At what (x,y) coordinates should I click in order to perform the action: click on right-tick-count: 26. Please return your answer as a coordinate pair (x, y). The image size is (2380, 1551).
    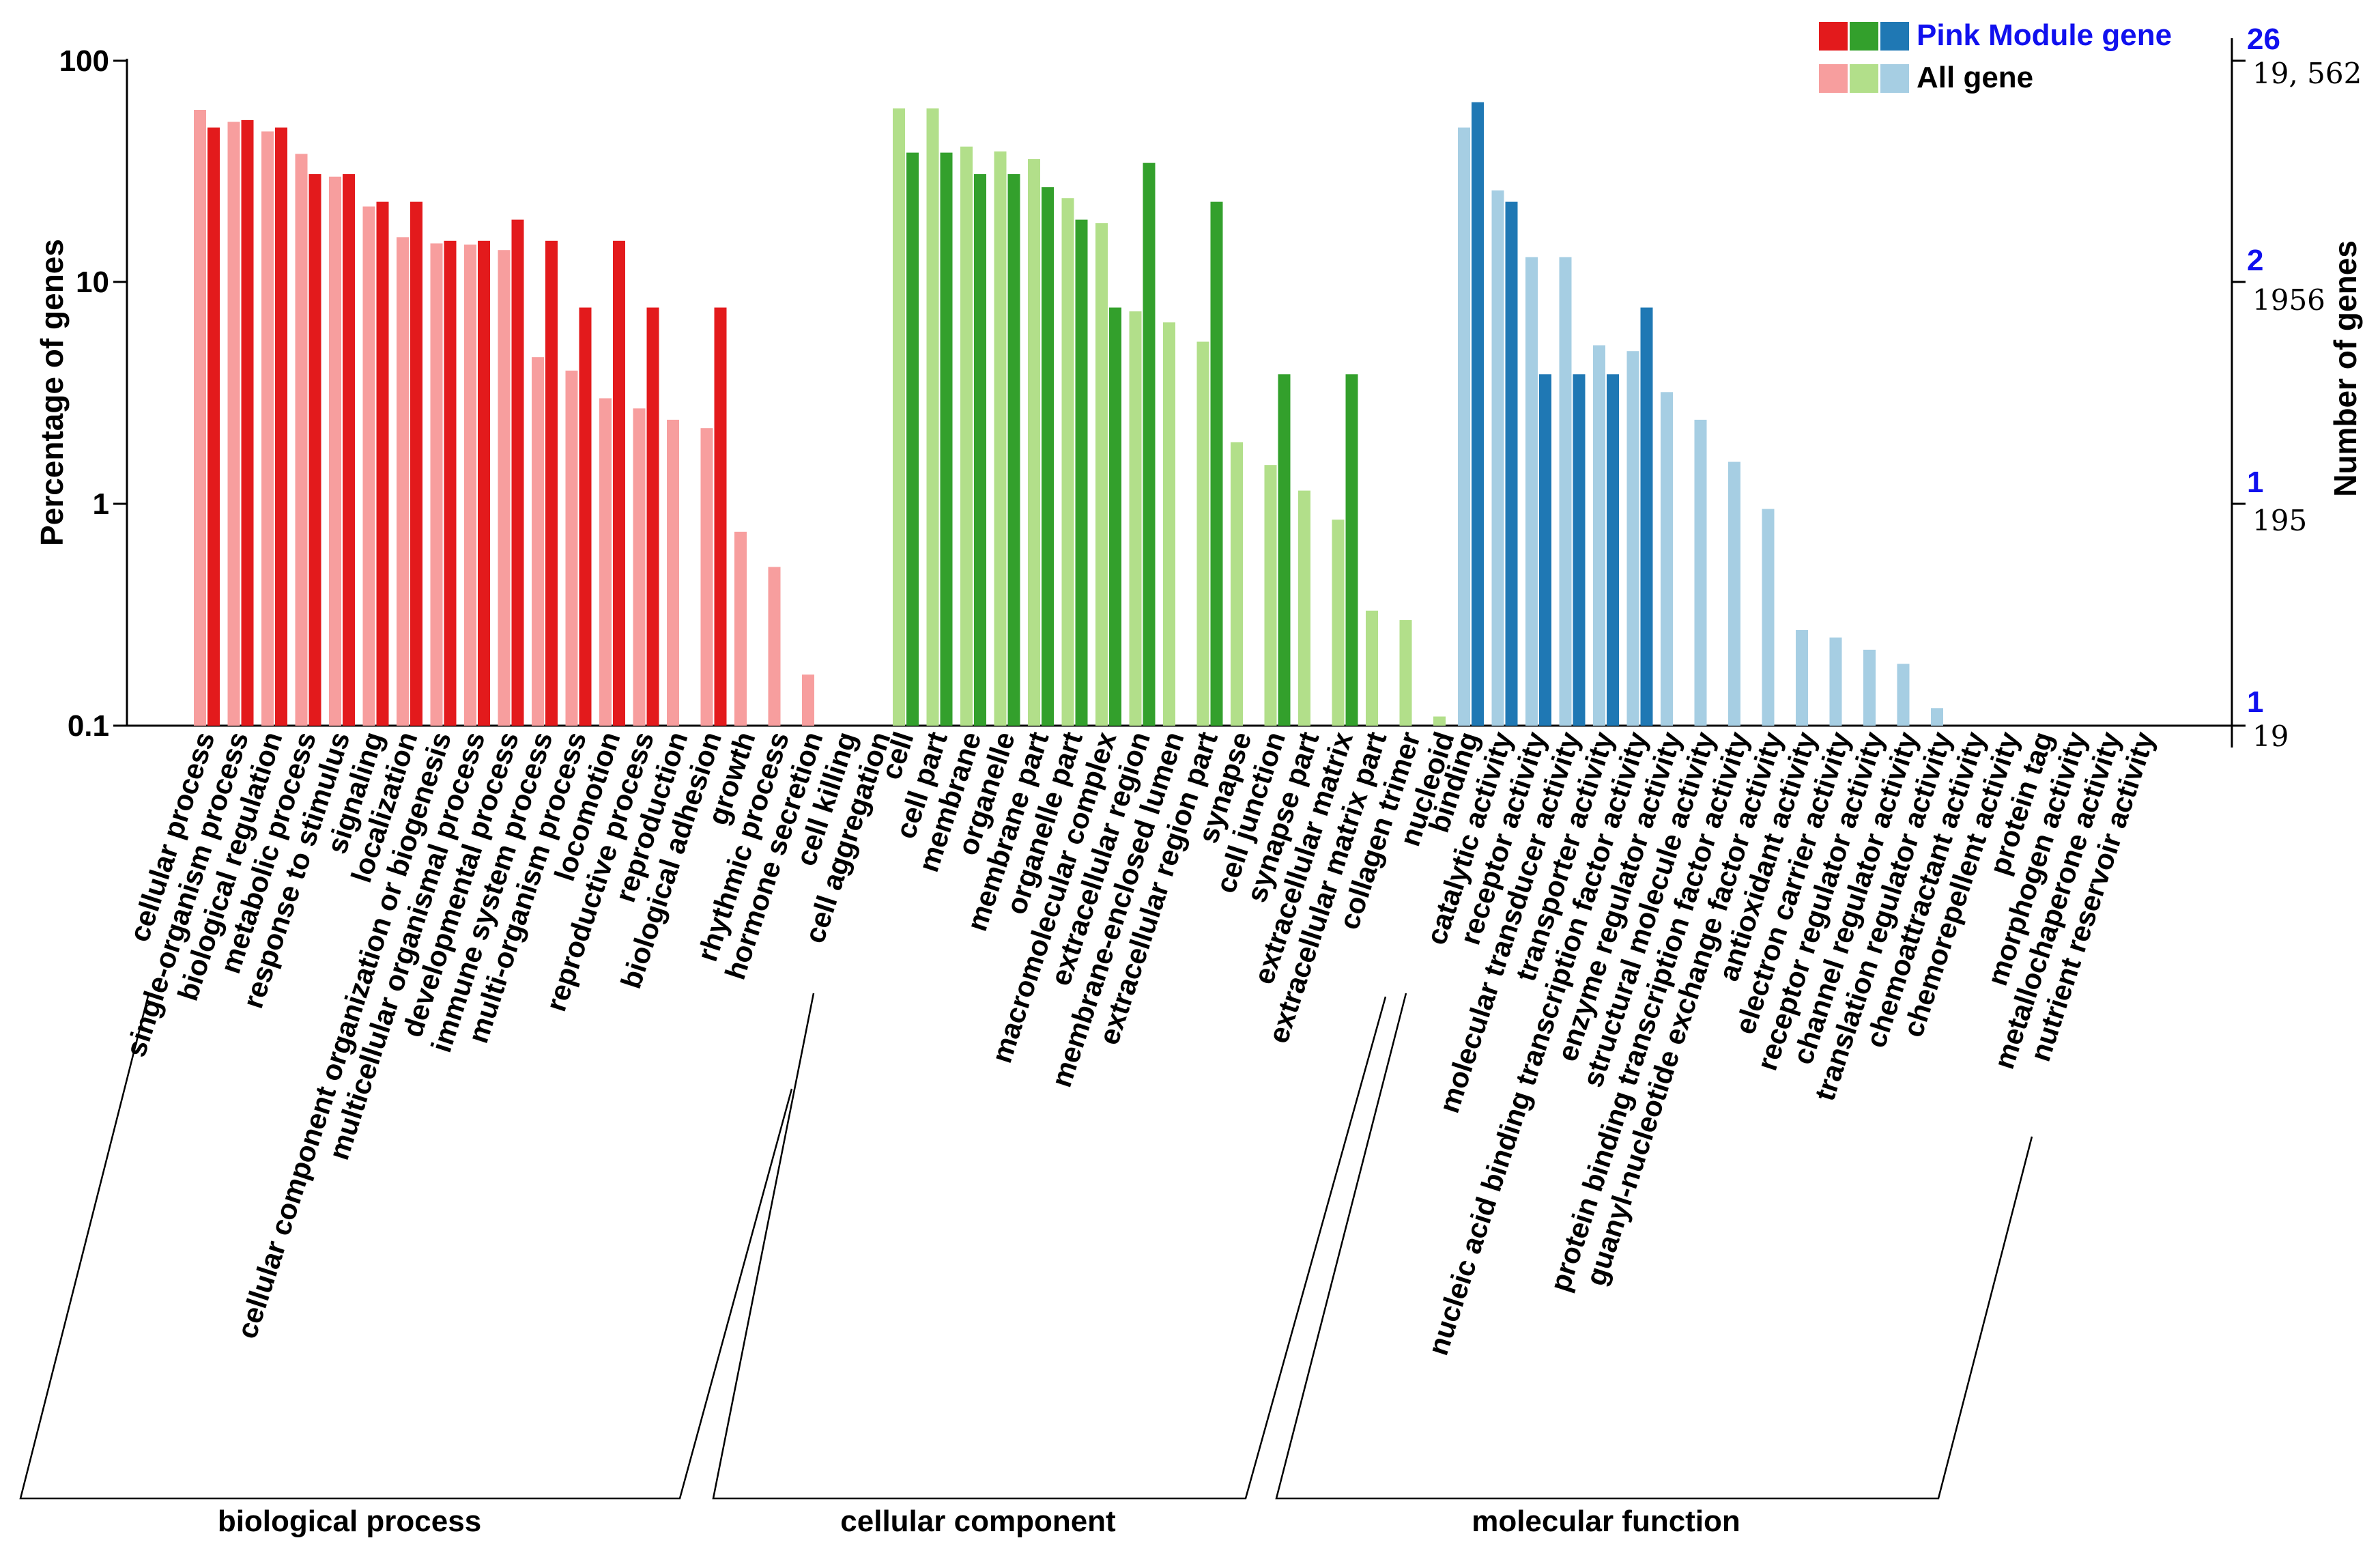
    Looking at the image, I should click on (2263, 39).